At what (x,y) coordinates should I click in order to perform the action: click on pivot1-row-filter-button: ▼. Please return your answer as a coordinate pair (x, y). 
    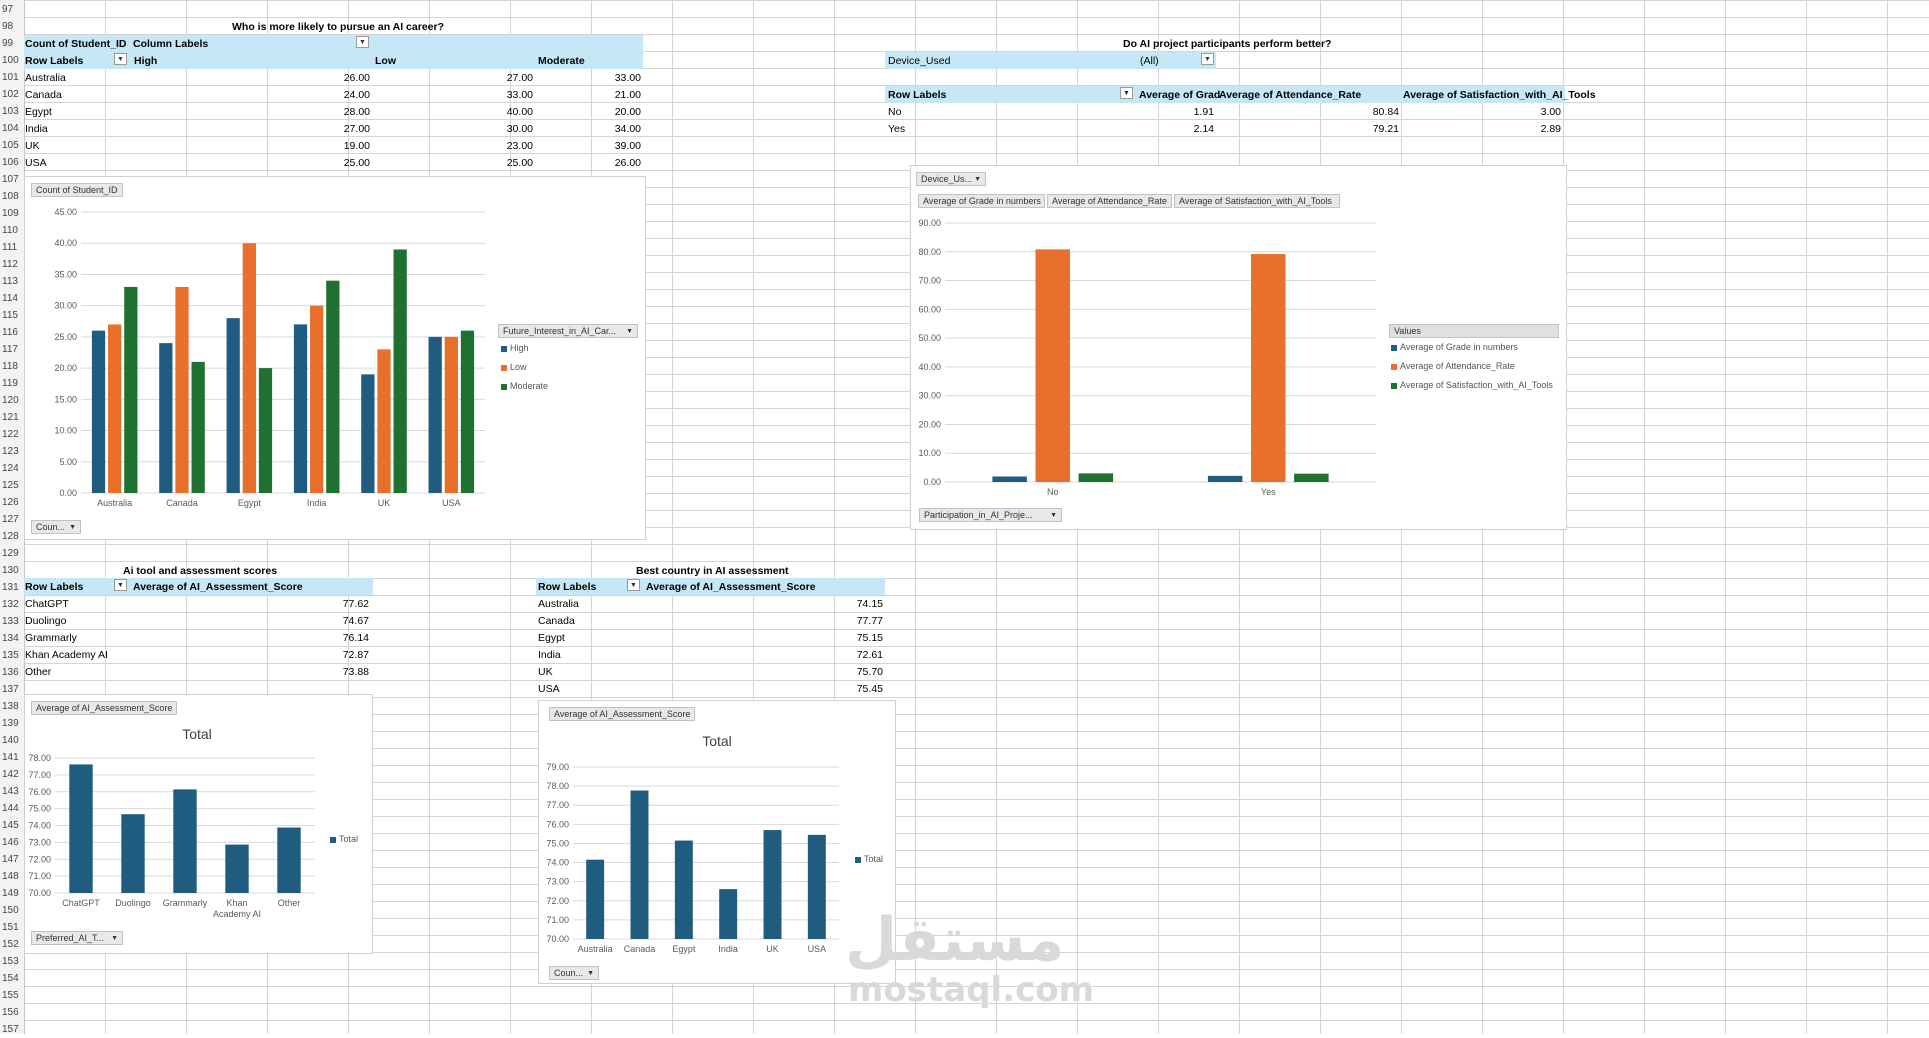
    Looking at the image, I should click on (120, 59).